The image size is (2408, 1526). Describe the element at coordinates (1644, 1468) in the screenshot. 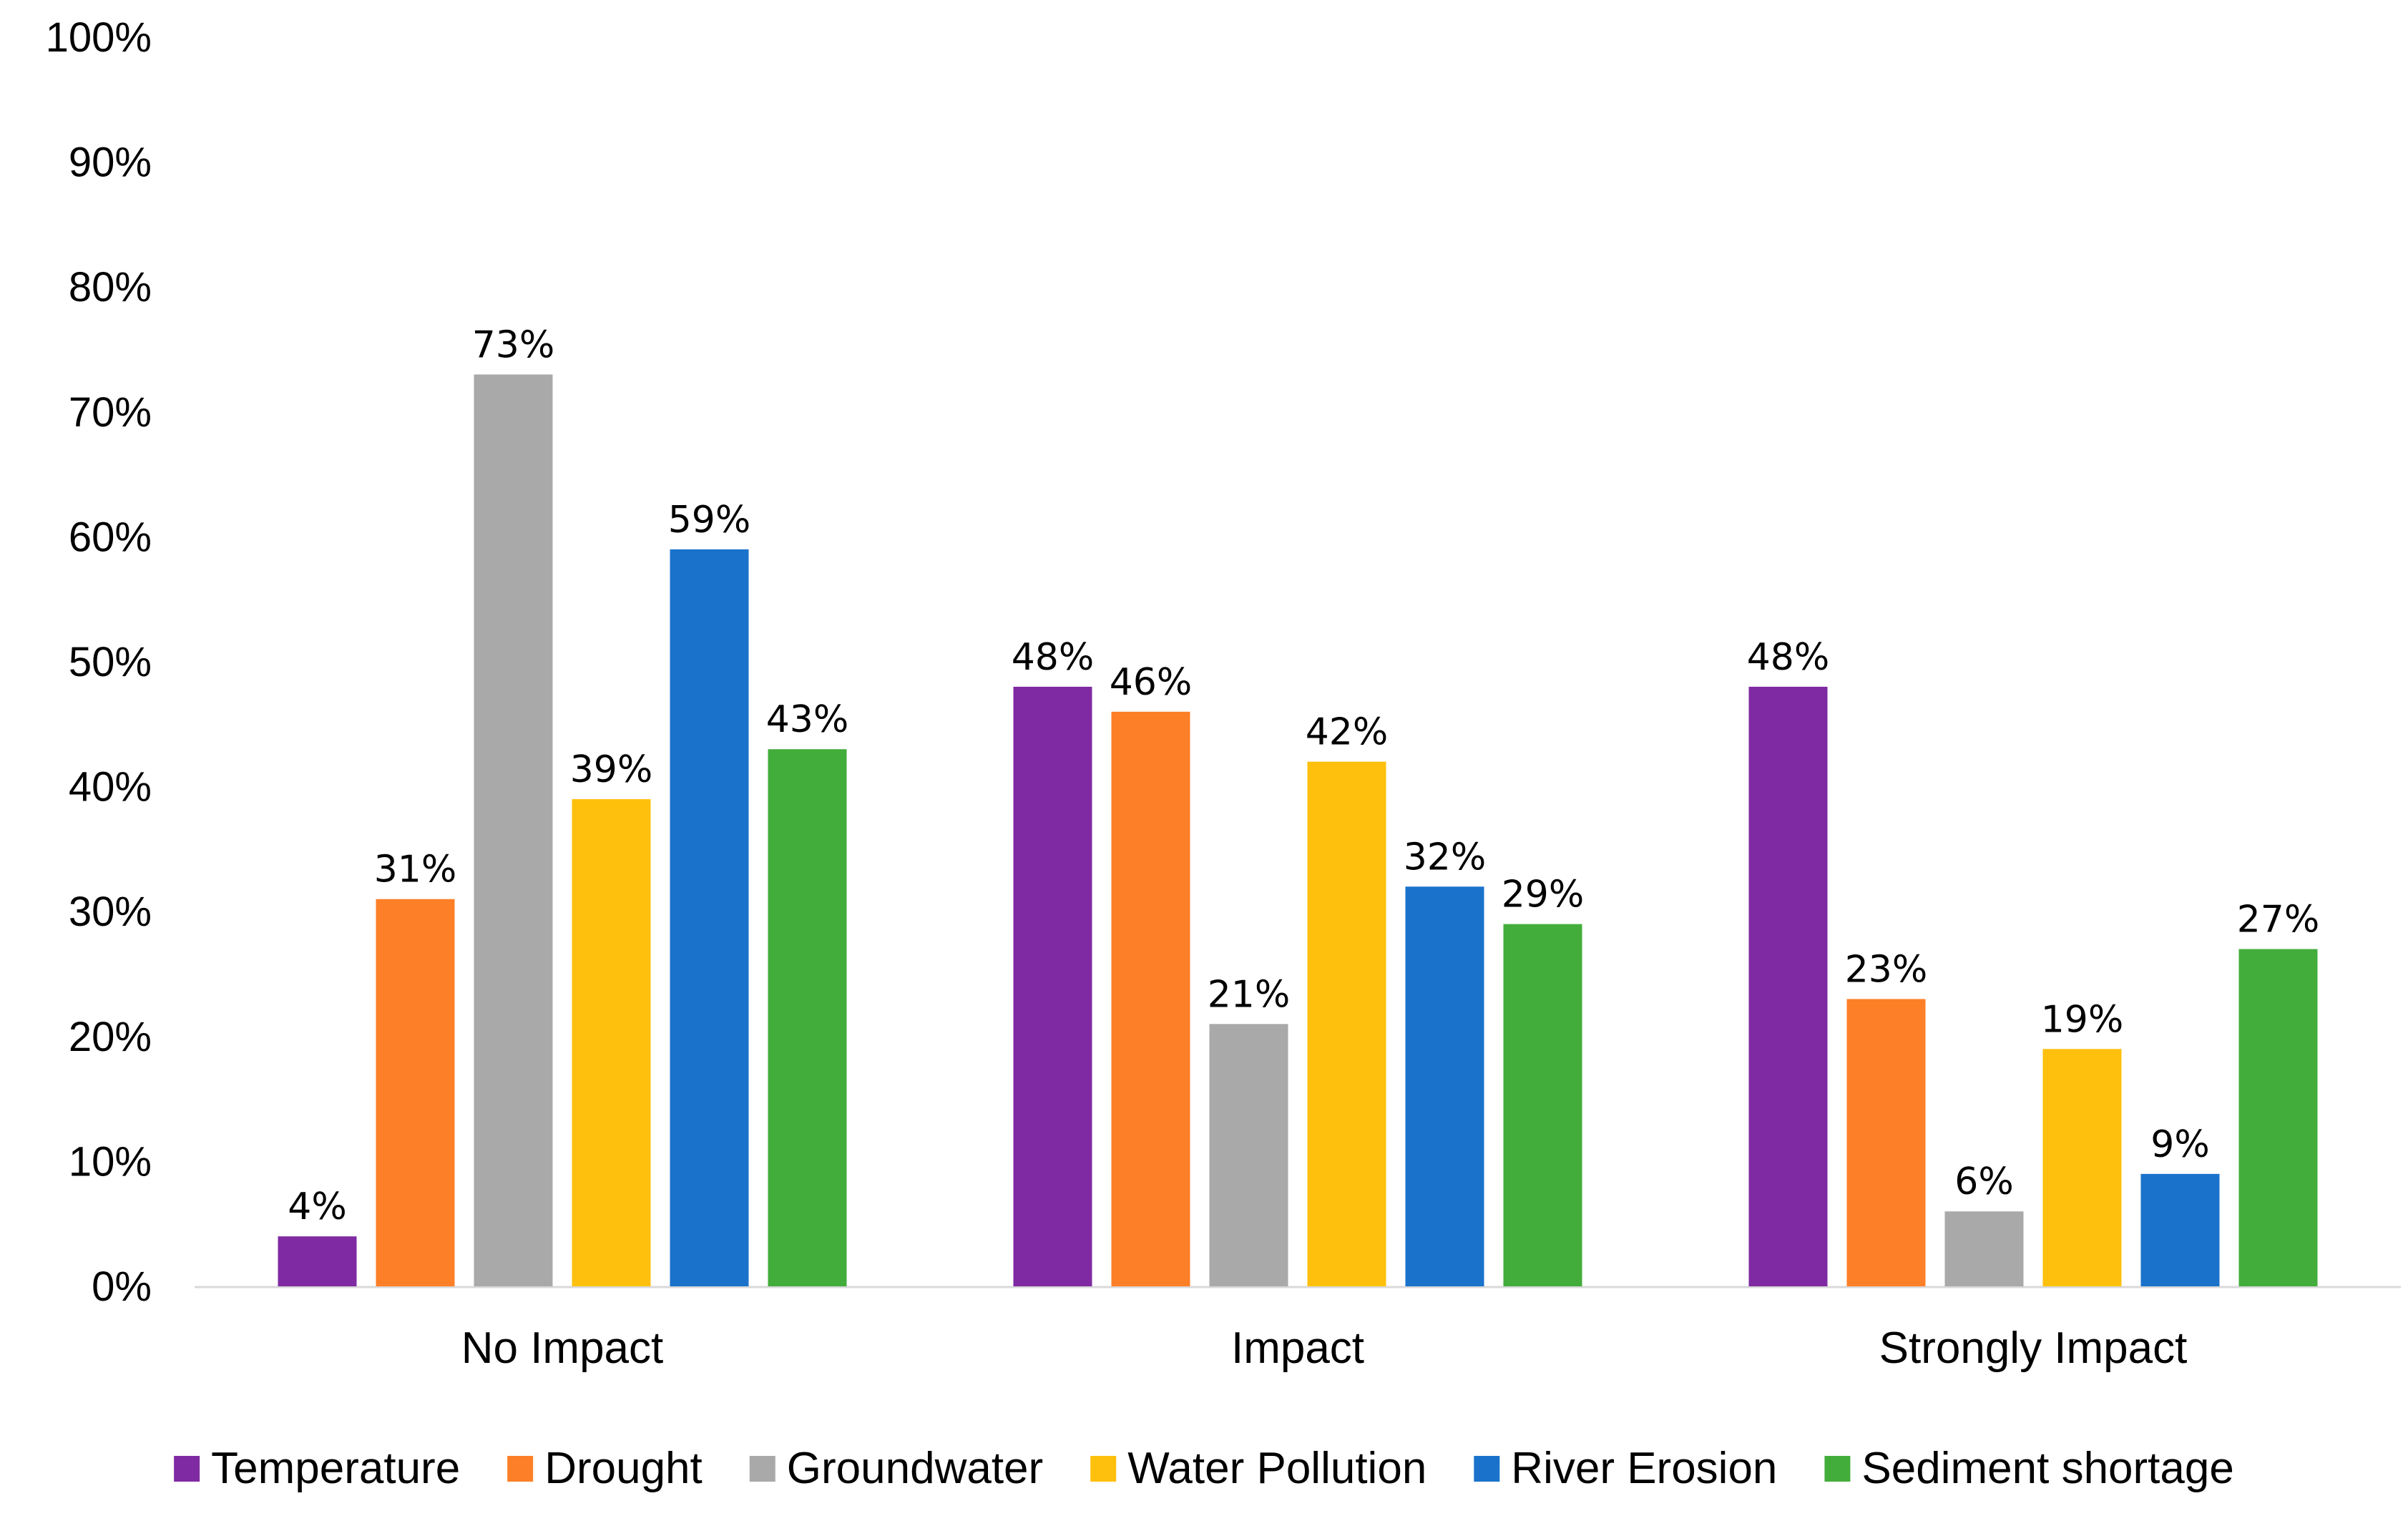

I see `legend-label: River Erosion` at that location.